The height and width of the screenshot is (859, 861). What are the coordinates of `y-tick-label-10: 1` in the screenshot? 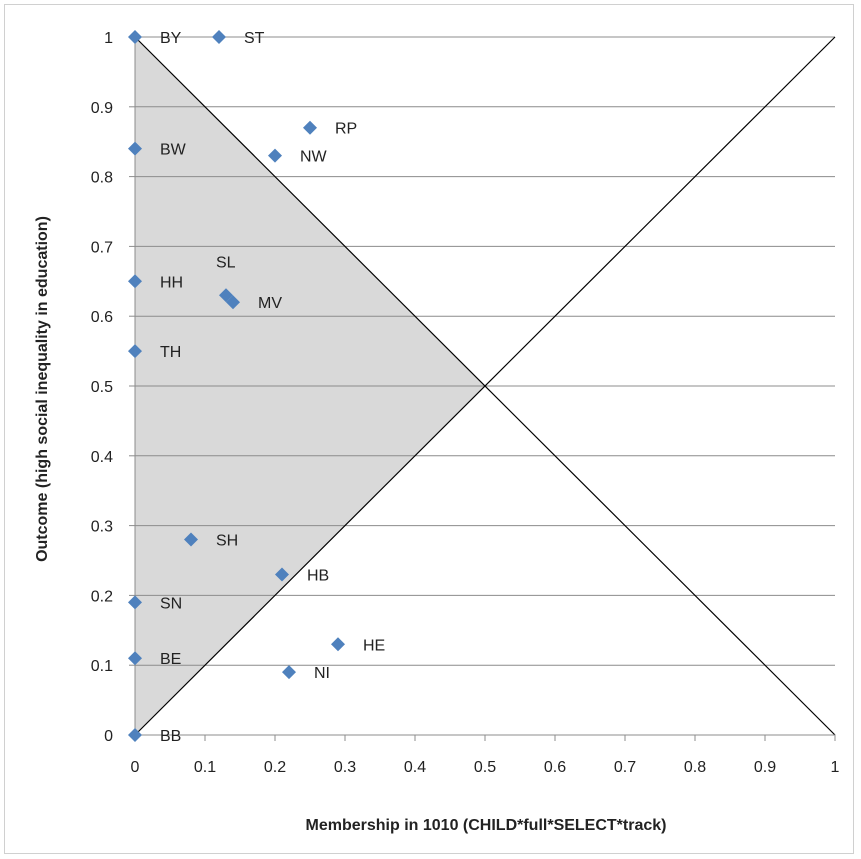 It's located at (108, 38).